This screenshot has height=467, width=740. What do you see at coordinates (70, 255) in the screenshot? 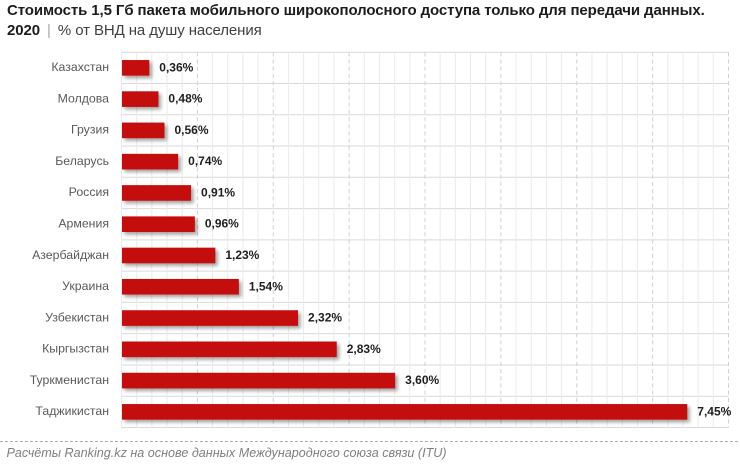
I see `svg-text: Азербайджан` at bounding box center [70, 255].